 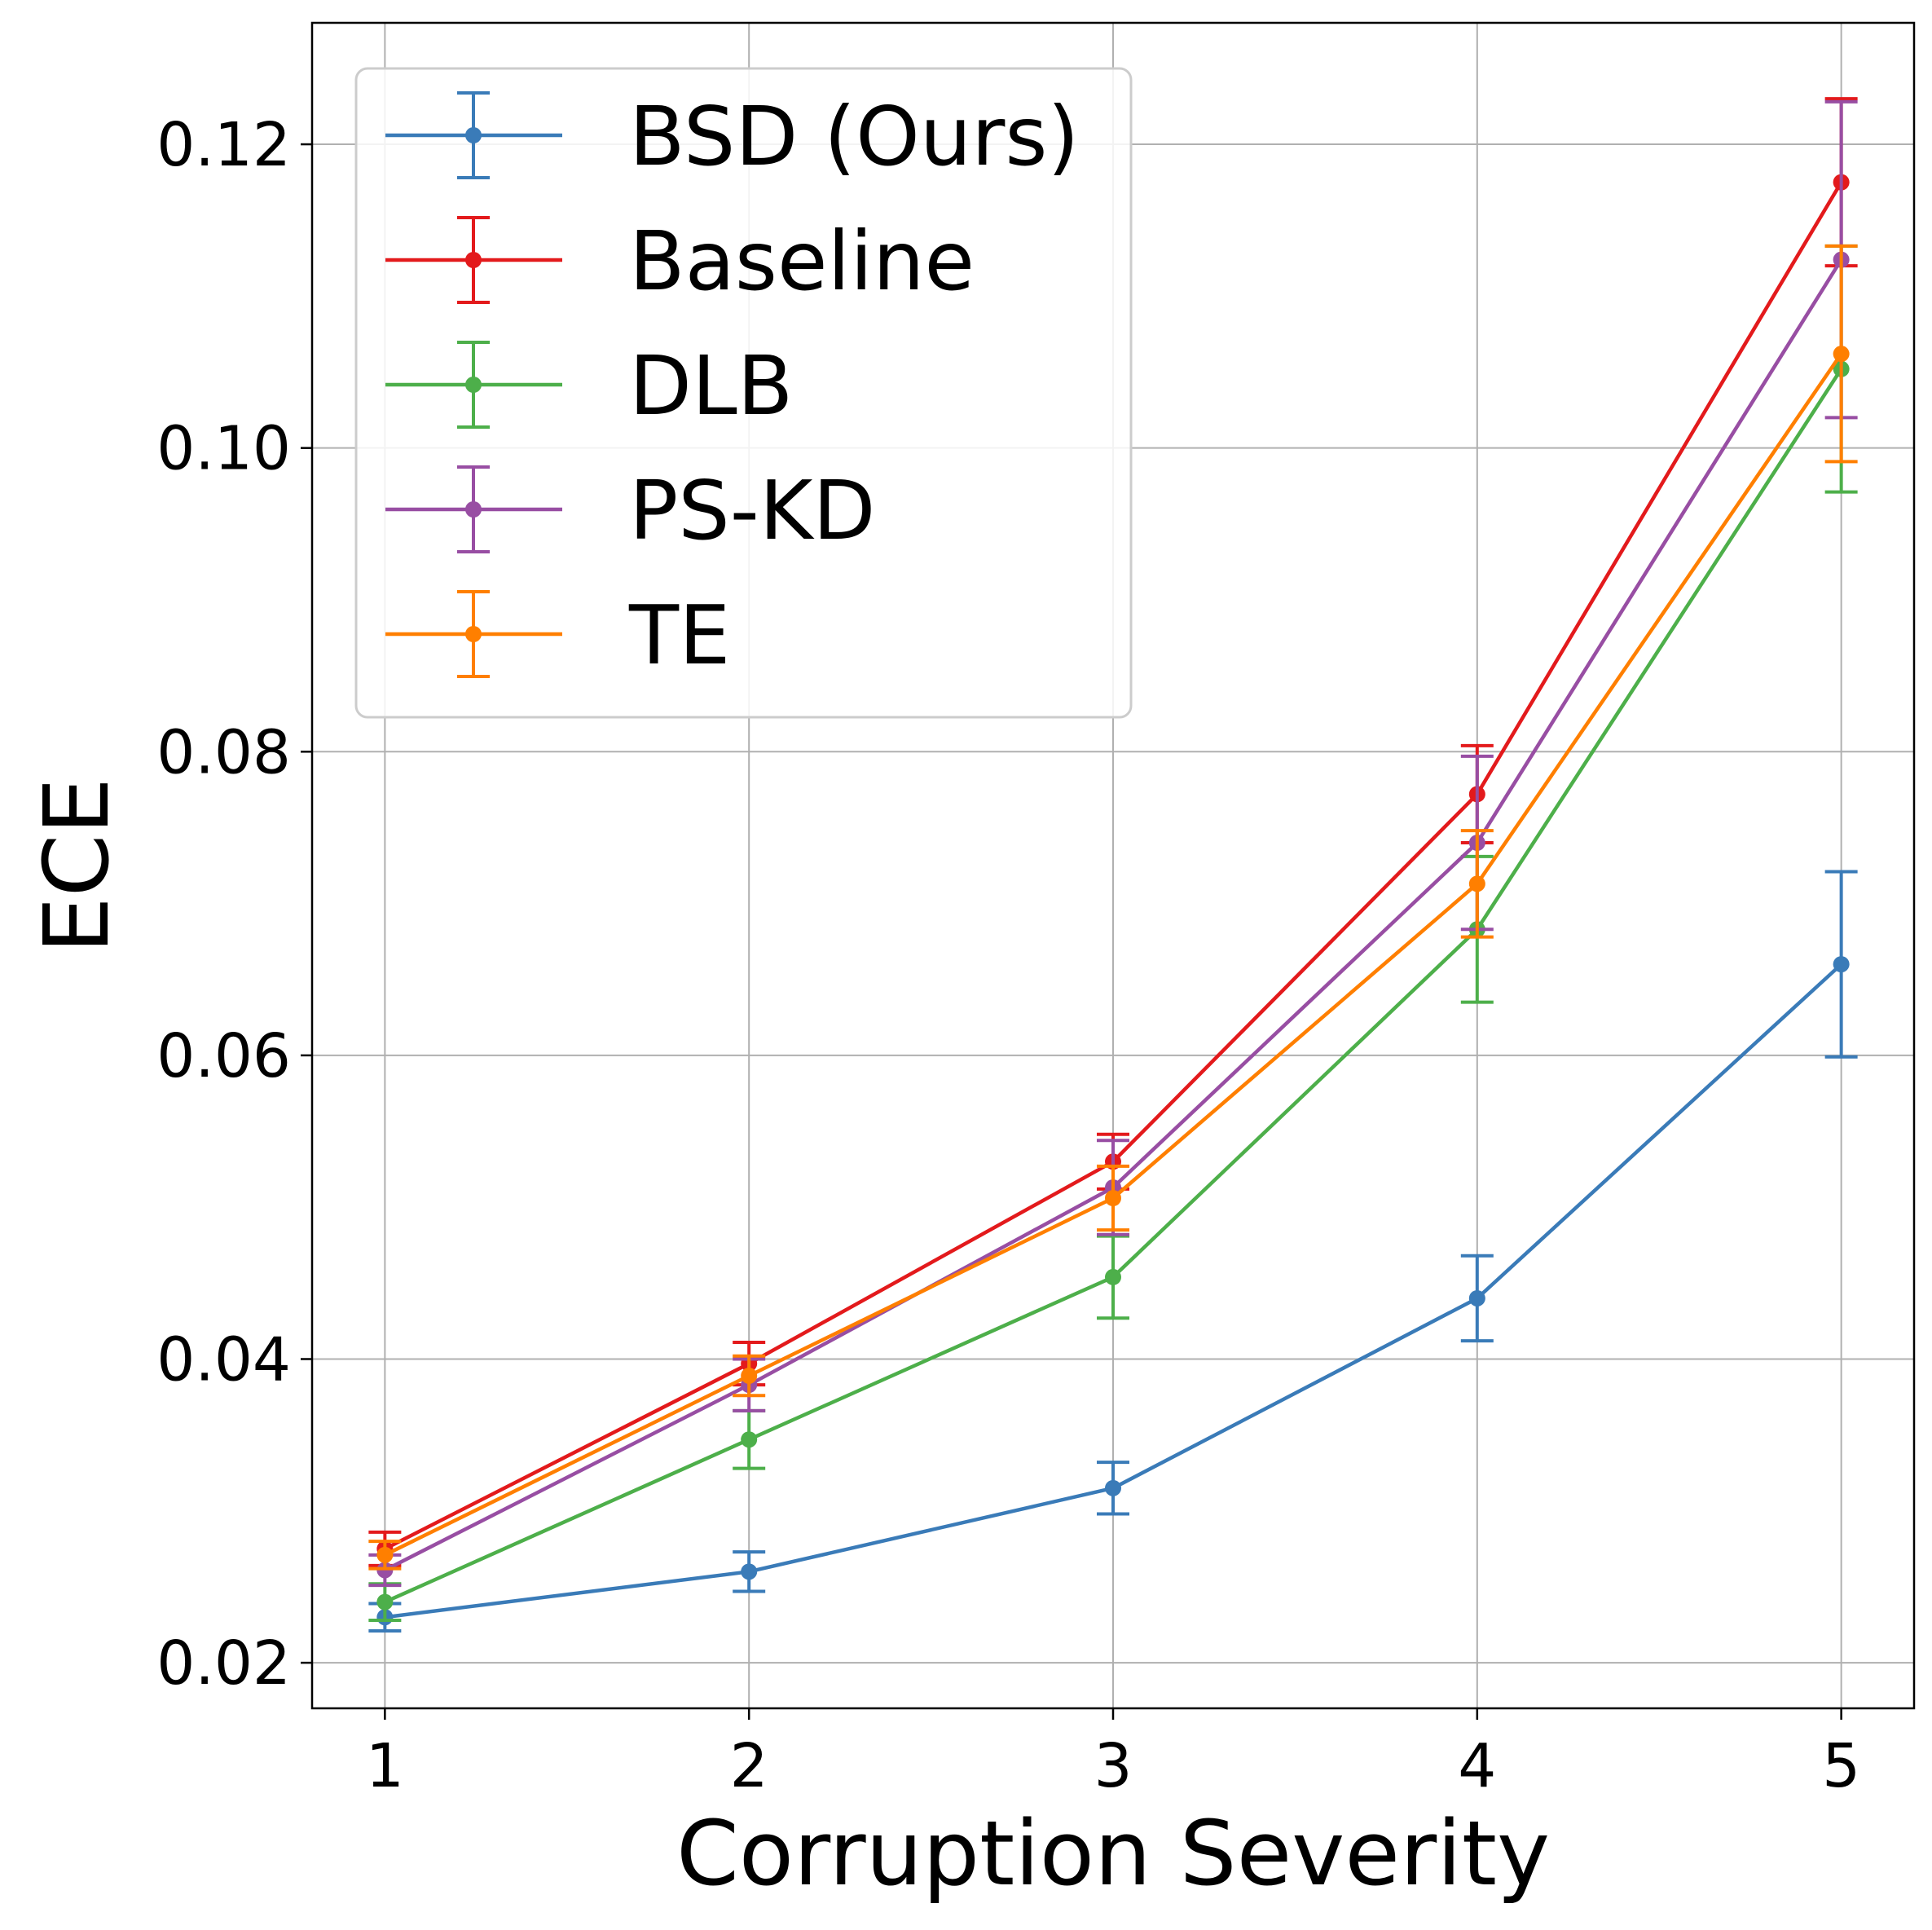 I want to click on legend-box, so click(x=743, y=393).